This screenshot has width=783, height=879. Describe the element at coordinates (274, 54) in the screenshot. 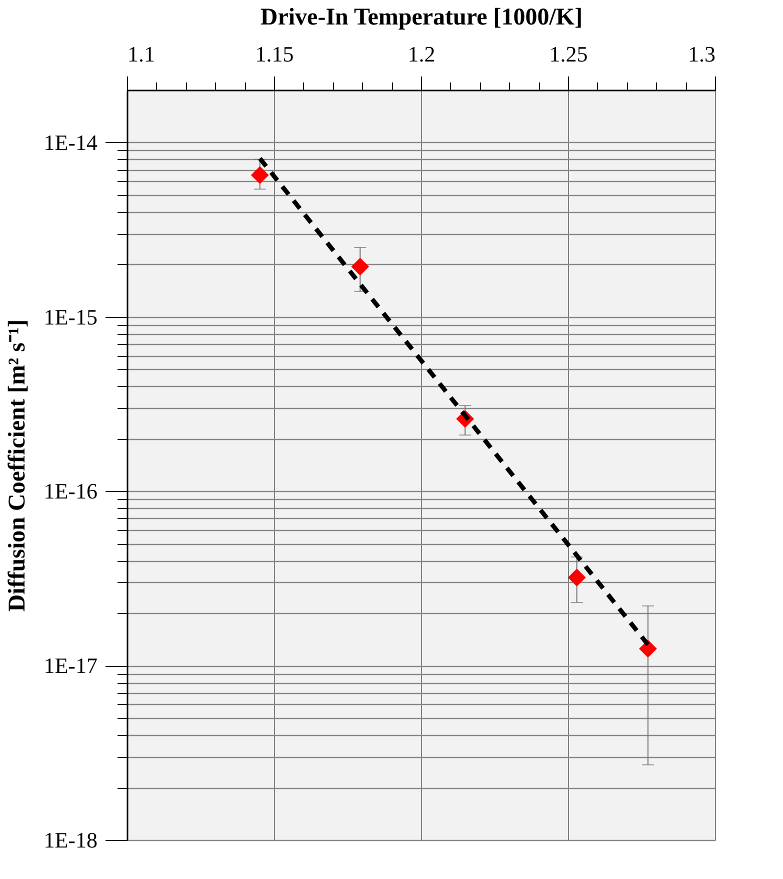

I see `x-tick-label: 1.15` at that location.